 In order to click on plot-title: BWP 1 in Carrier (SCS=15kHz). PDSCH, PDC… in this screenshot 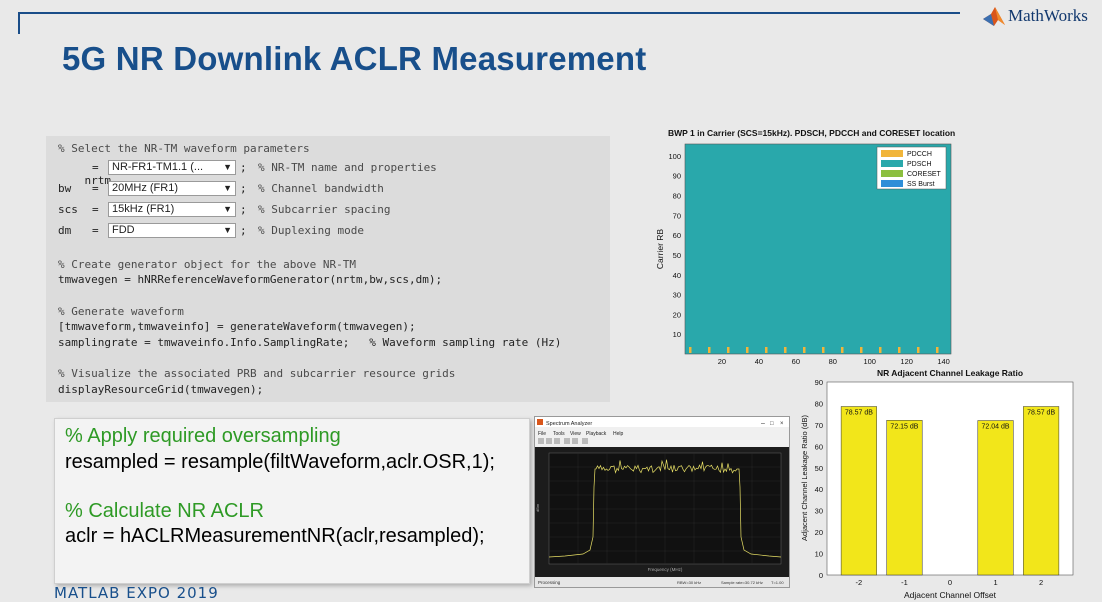, I will do `click(811, 133)`.